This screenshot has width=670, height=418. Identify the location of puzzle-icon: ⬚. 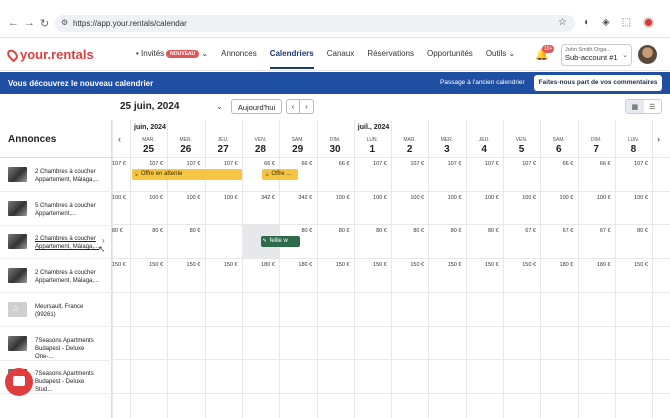
(626, 22).